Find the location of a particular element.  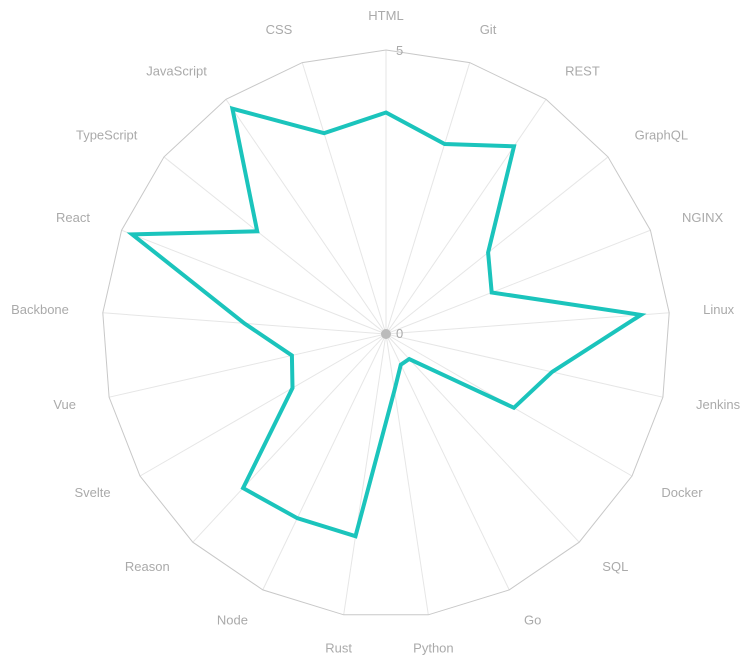

axis-label-go: Go is located at coordinates (532, 620).